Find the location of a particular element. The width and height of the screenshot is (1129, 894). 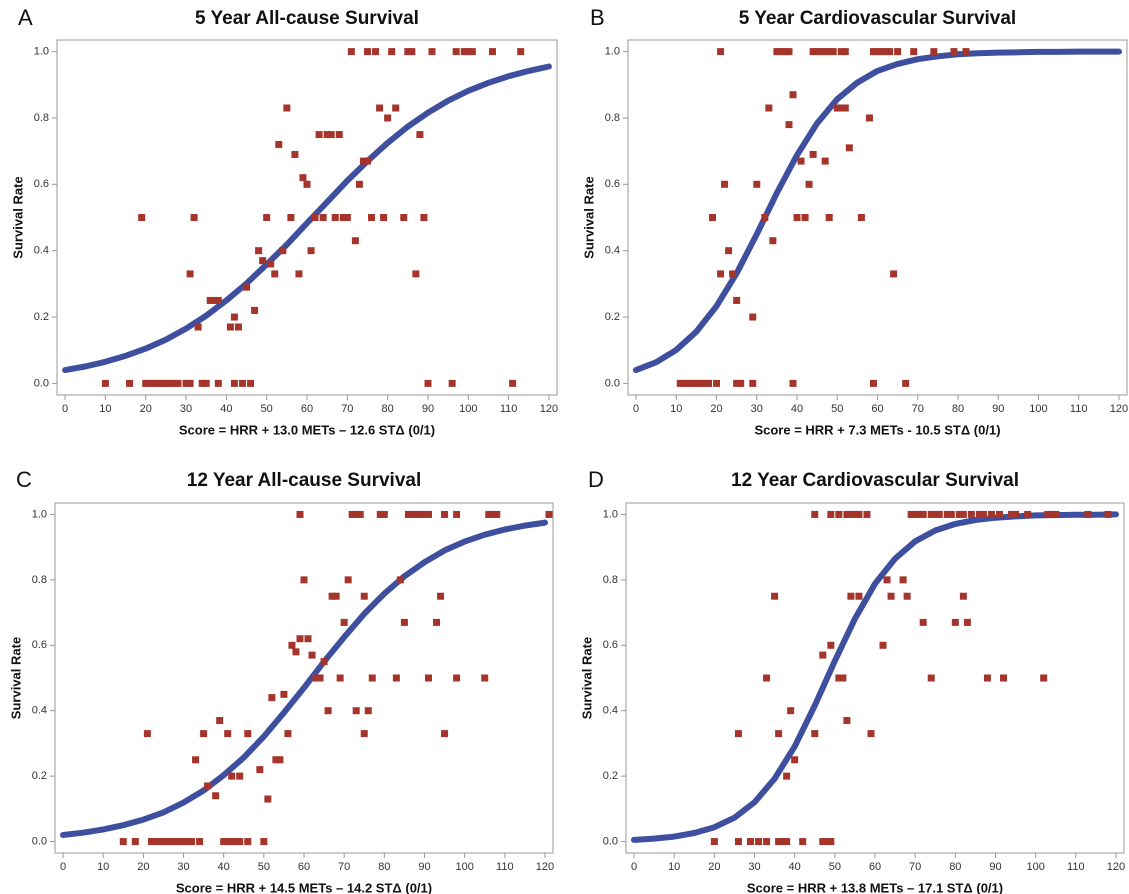

chart-title: 5 Year All-cause Survival is located at coordinates (307, 18).